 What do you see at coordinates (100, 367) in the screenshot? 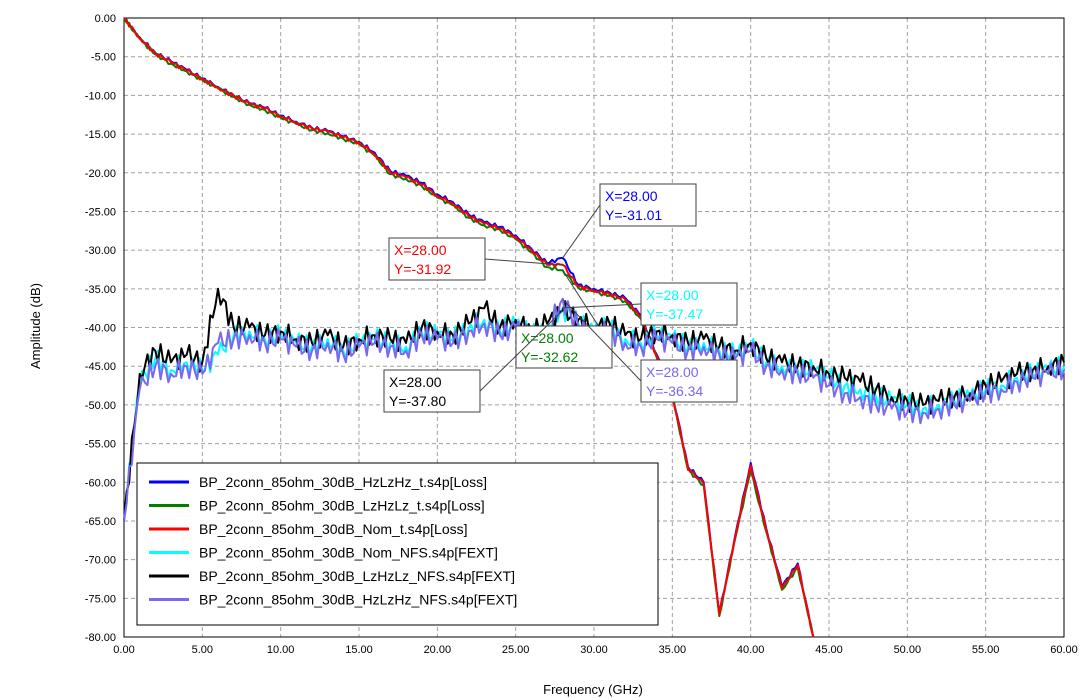
I see `y-tick-label: -45.00` at bounding box center [100, 367].